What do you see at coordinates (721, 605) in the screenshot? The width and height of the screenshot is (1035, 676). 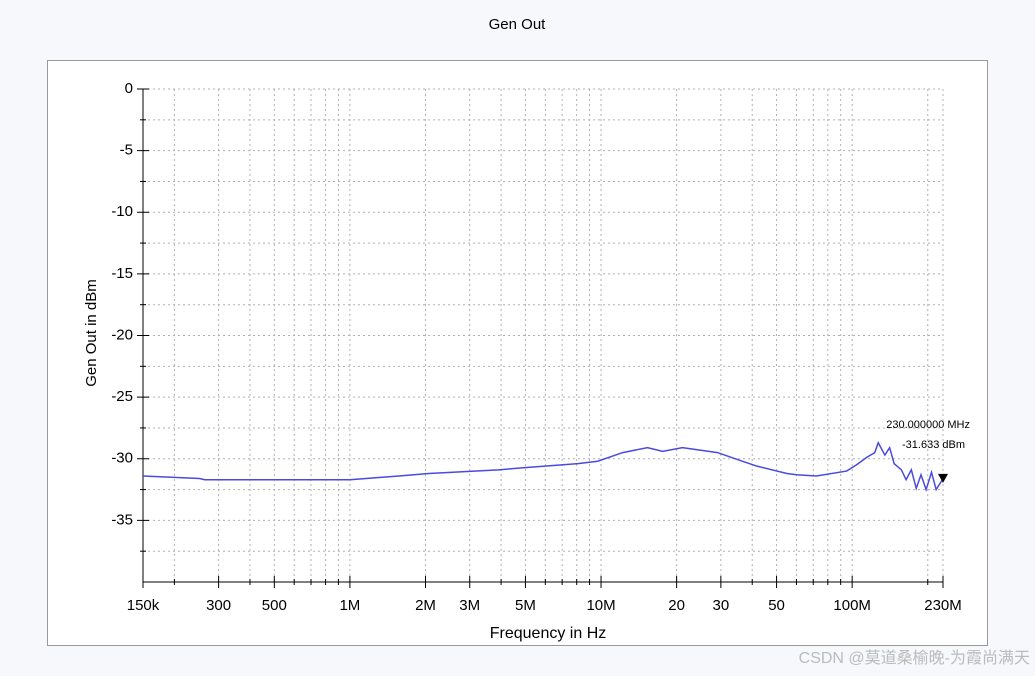 I see `x-tick-label: 30` at bounding box center [721, 605].